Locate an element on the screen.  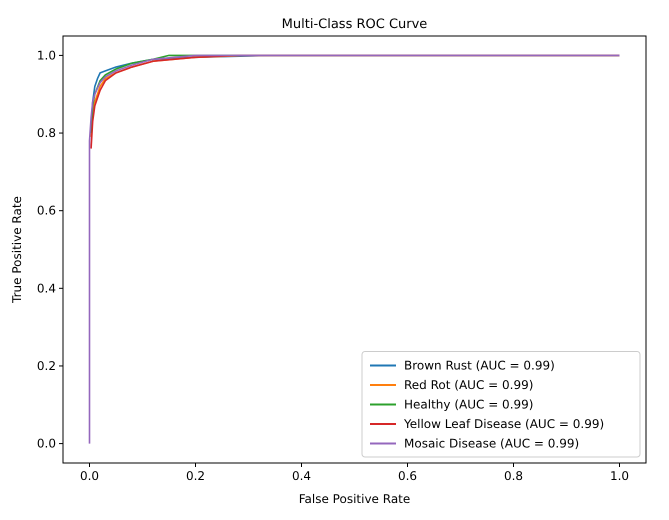
y-tick-label: 0.8 is located at coordinates (46, 133).